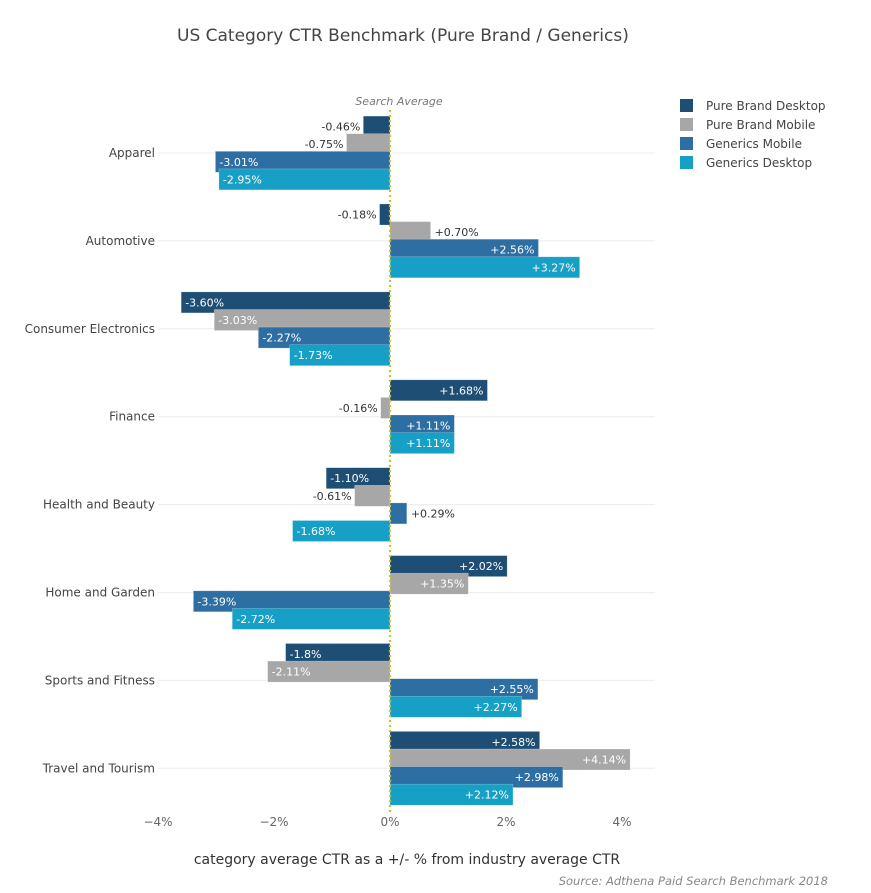  What do you see at coordinates (237, 320) in the screenshot?
I see `bar-data-label: -3.03%` at bounding box center [237, 320].